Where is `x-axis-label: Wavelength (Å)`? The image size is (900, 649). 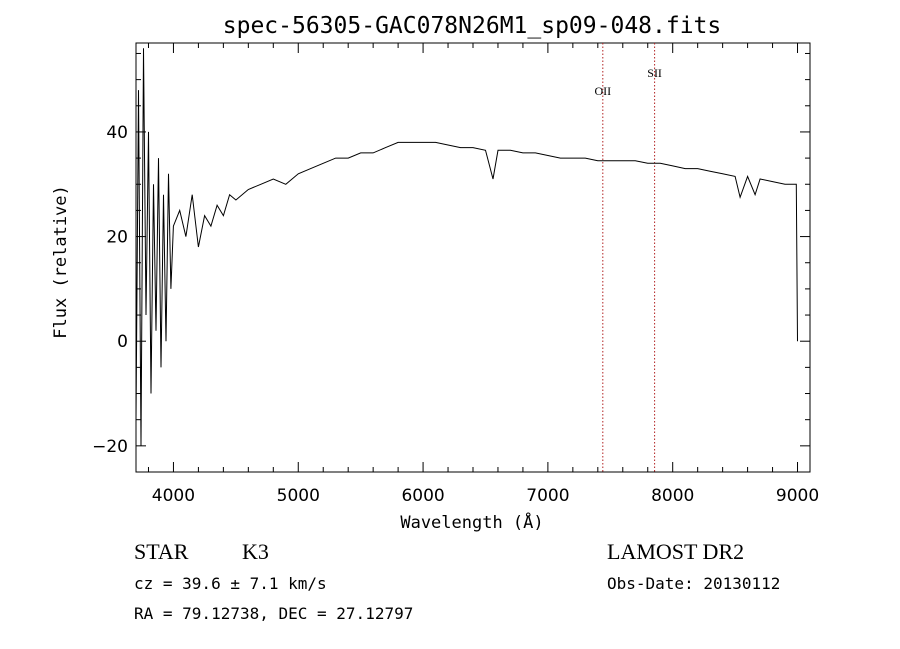 x-axis-label: Wavelength (Å) is located at coordinates (471, 522).